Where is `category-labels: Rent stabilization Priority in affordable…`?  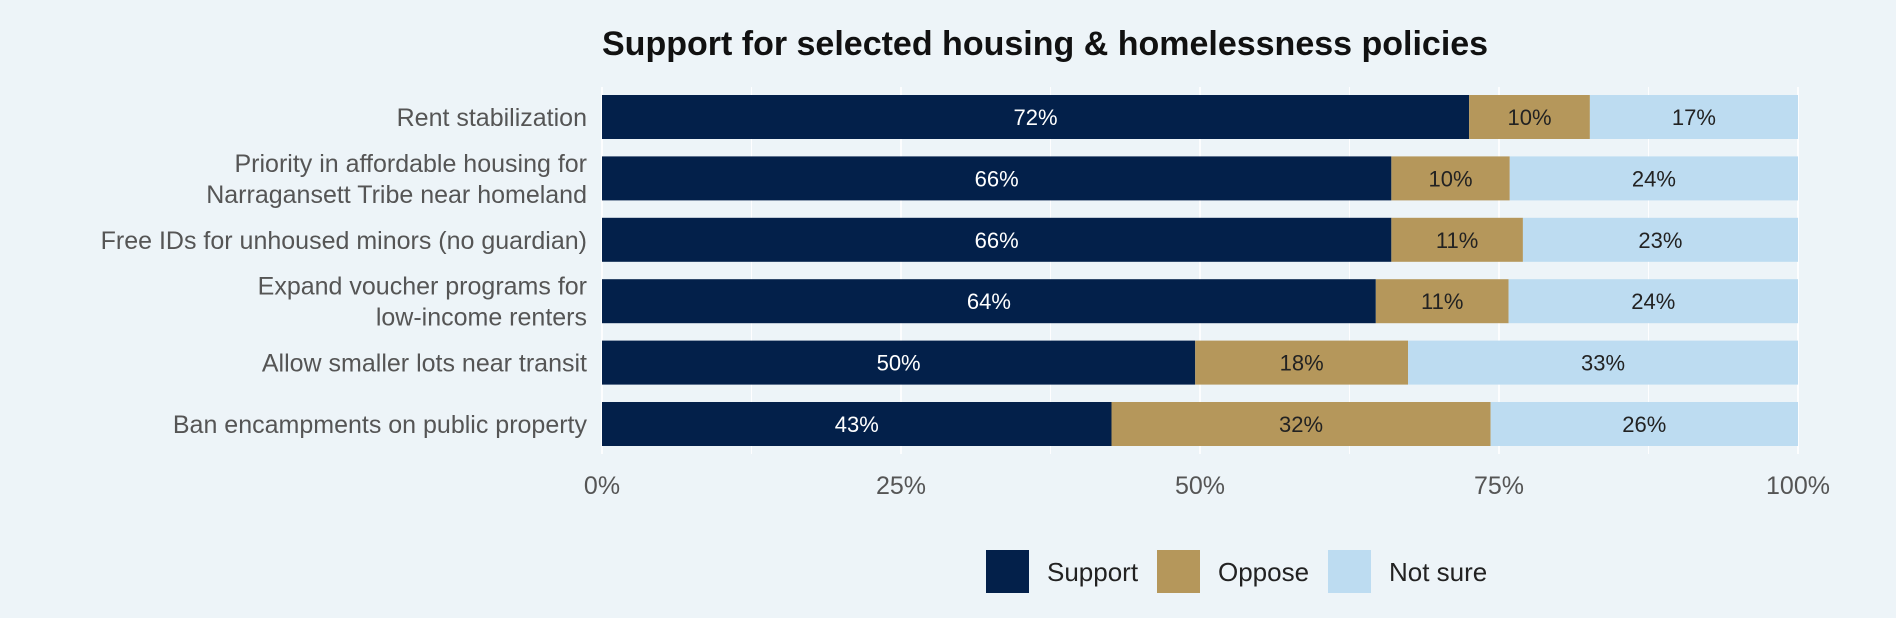
category-labels: Rent stabilization Priority in affordable… is located at coordinates (344, 271).